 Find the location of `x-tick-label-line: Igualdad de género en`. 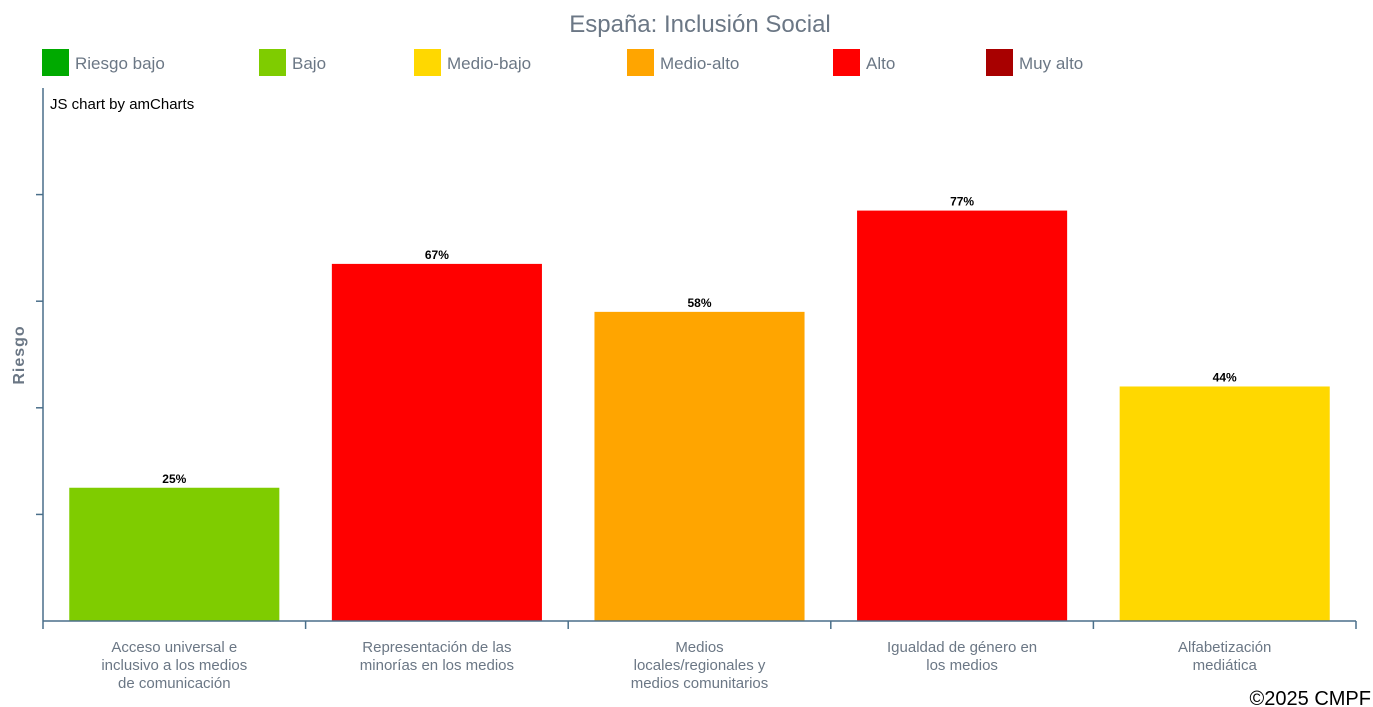

x-tick-label-line: Igualdad de género en is located at coordinates (962, 647).